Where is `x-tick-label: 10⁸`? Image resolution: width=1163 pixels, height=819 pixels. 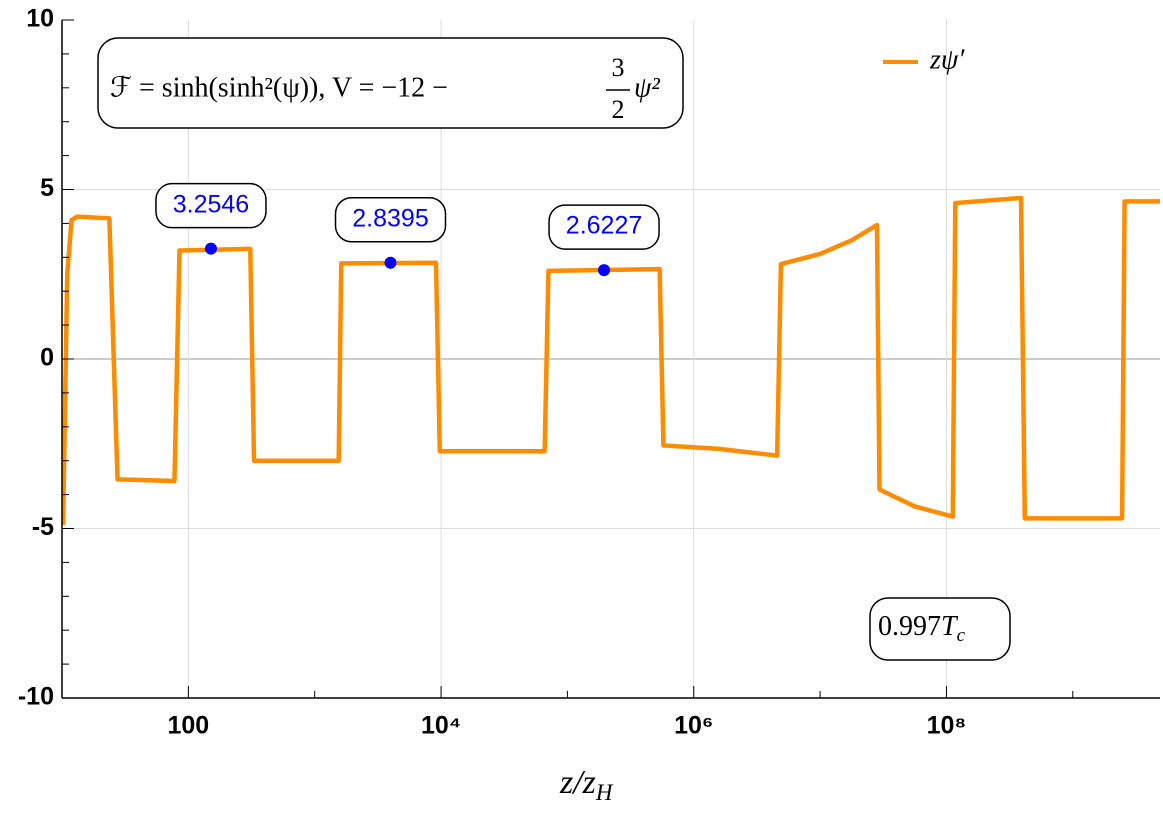
x-tick-label: 10⁸ is located at coordinates (947, 726).